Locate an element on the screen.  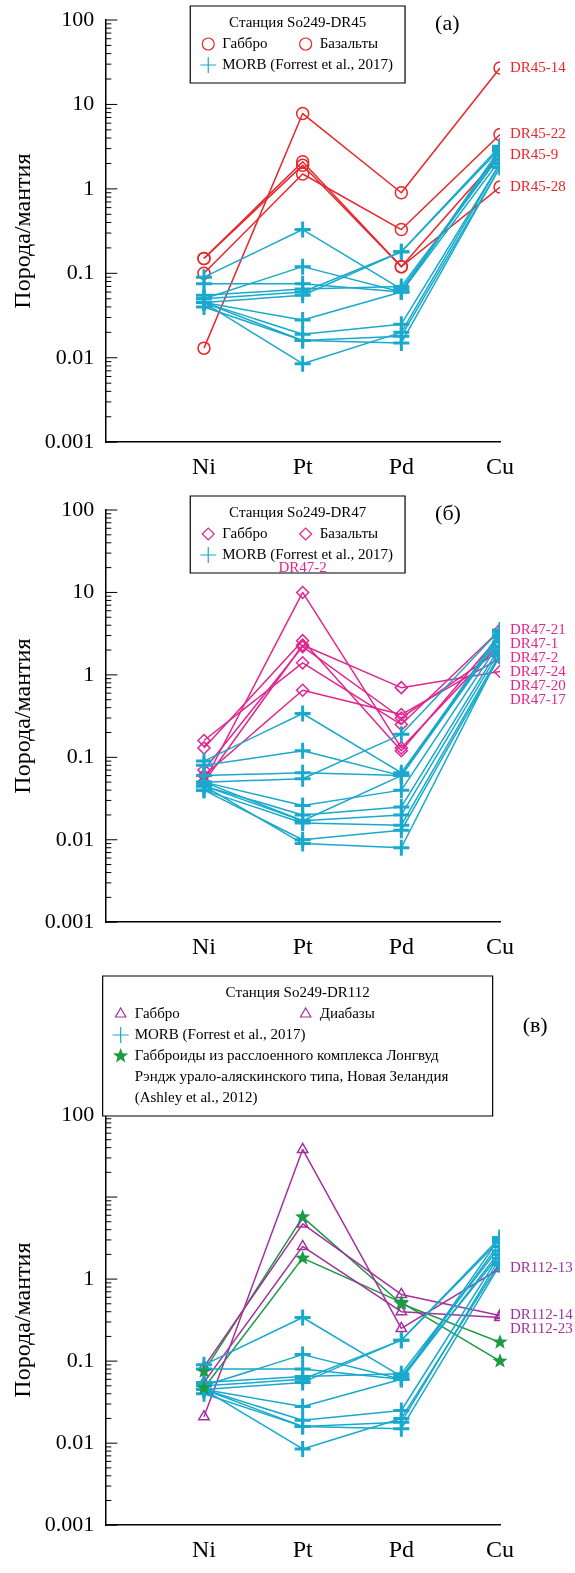
annotation: DR45-28 is located at coordinates (538, 186).